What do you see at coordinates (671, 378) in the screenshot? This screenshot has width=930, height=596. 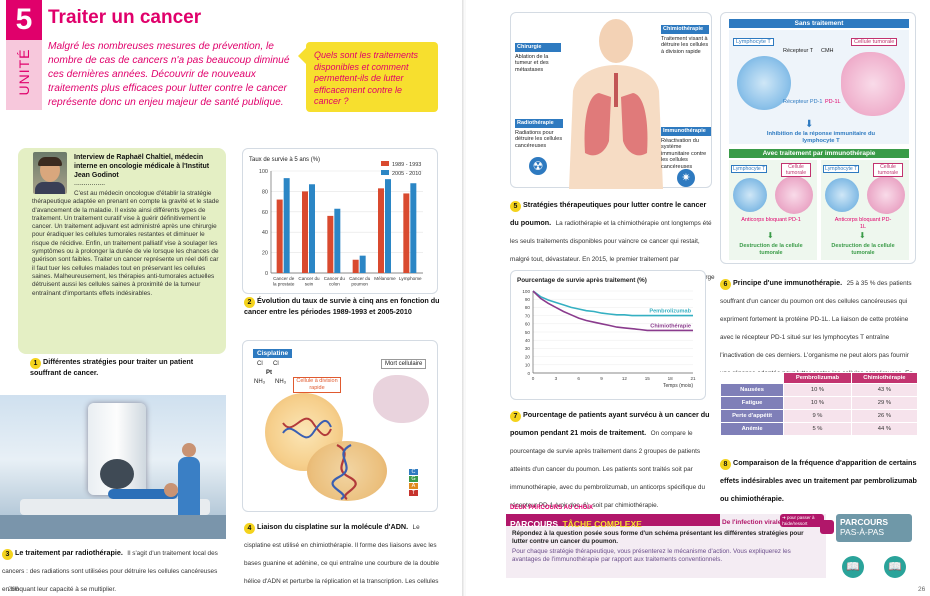 I see `line-xtick: 18` at bounding box center [671, 378].